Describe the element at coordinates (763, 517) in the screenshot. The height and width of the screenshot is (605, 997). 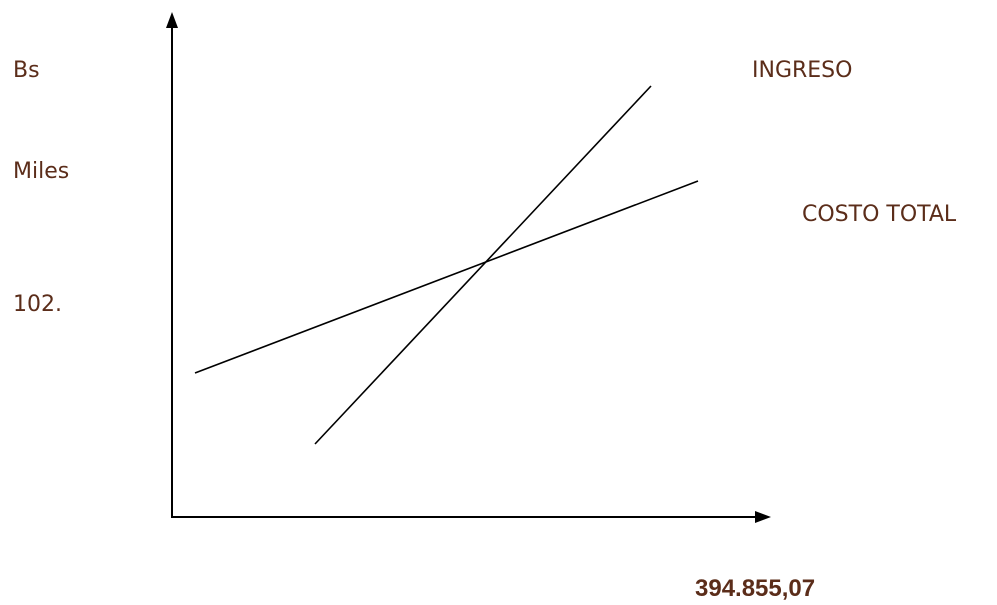
I see `x-axis-arrow-icon` at that location.